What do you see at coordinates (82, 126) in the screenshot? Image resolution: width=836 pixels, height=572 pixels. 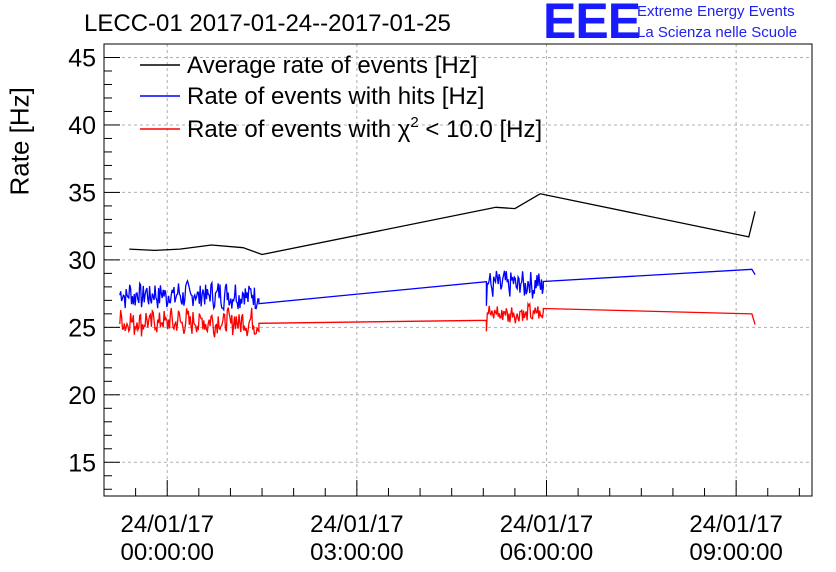 I see `y-tick-label: 40` at bounding box center [82, 126].